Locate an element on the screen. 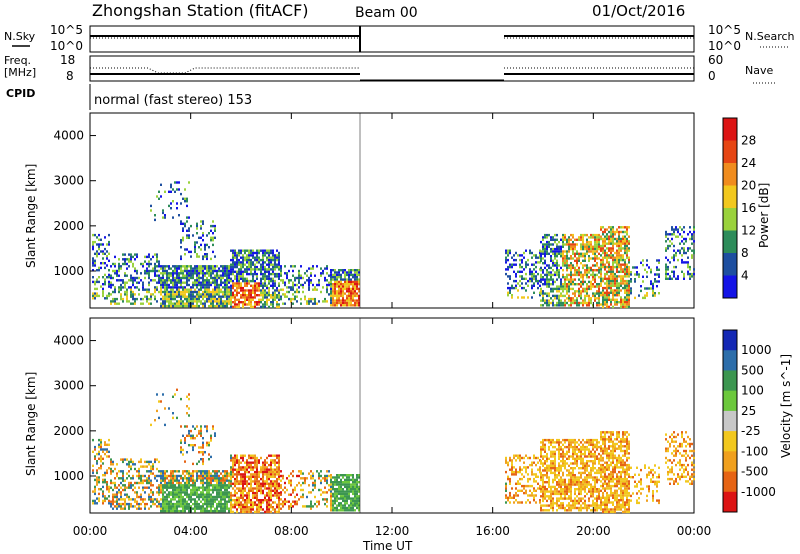 The height and width of the screenshot is (554, 800). freq-tick-bottom: 8 is located at coordinates (70, 76).